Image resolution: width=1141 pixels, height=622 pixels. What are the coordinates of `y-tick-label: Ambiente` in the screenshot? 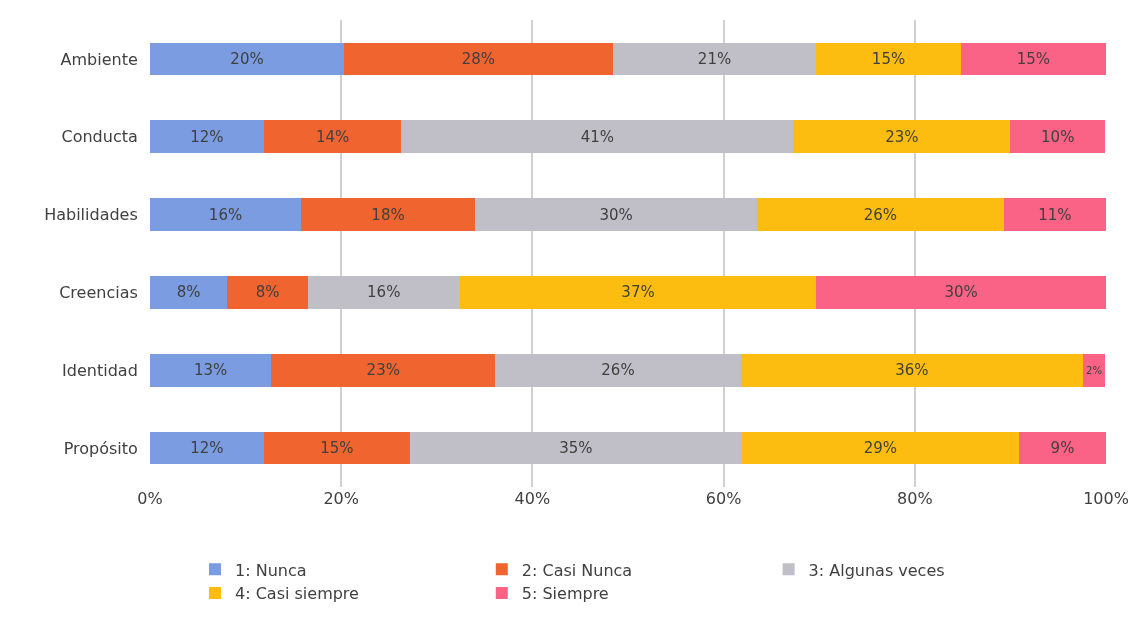 It's located at (99, 59).